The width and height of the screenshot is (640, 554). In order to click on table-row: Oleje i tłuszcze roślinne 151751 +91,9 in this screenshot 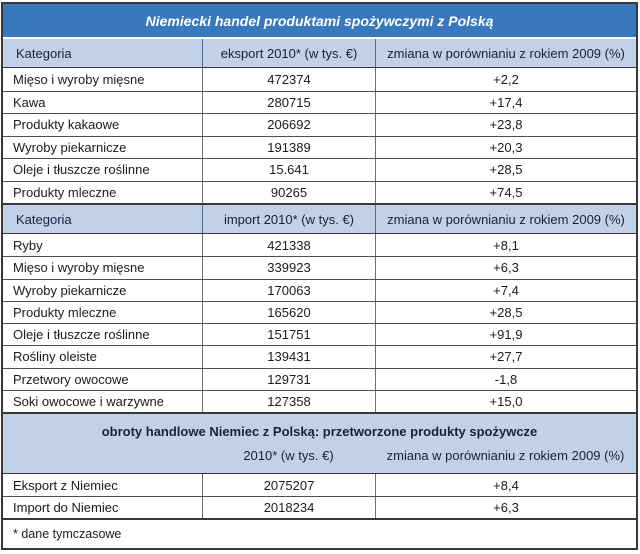, I will do `click(319, 334)`.